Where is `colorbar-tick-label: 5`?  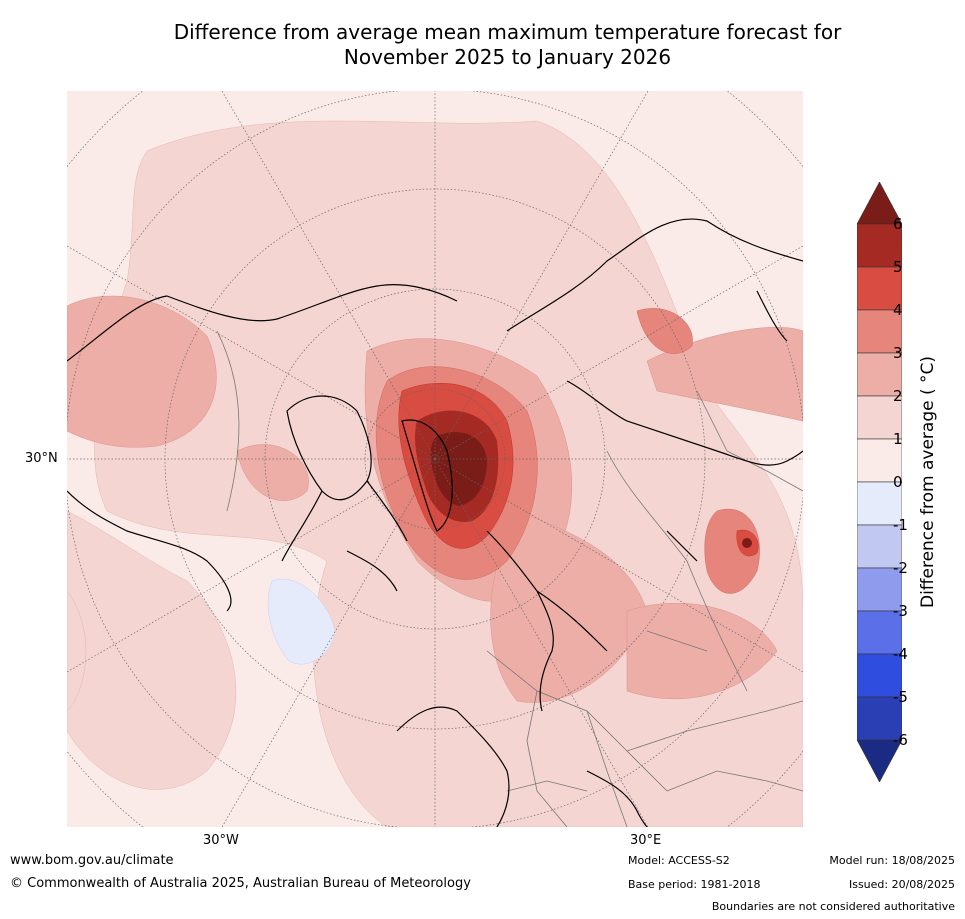
colorbar-tick-label: 5 is located at coordinates (898, 267).